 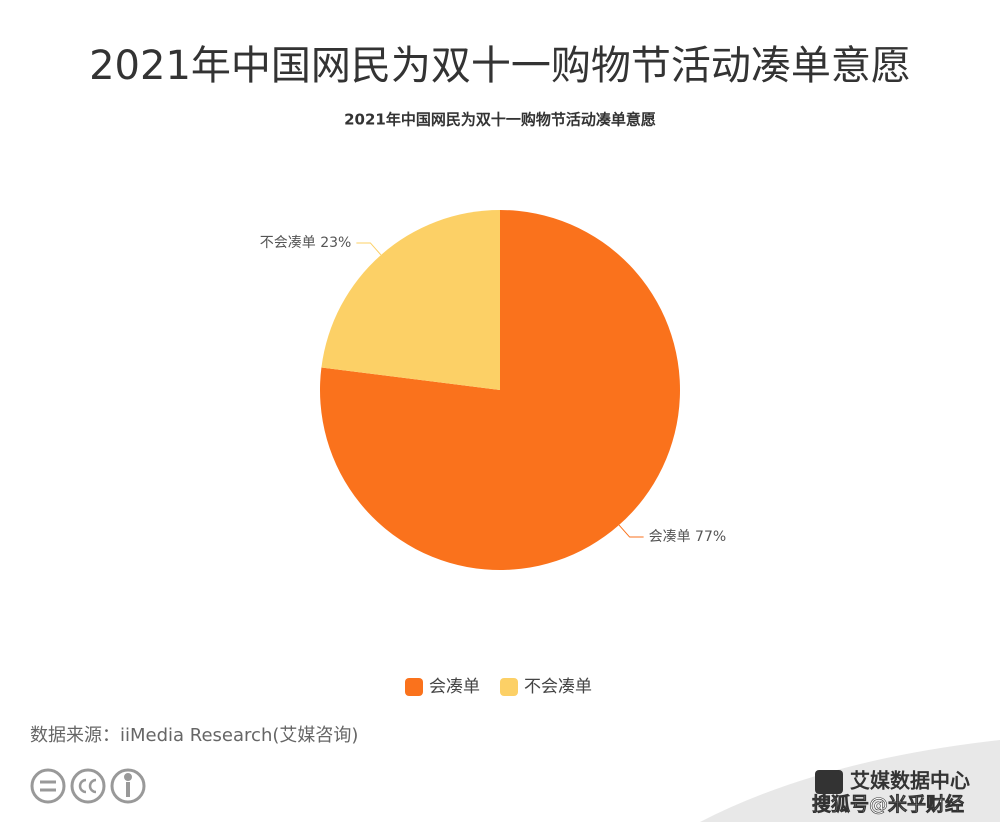 I want to click on legend-label: 会凑单, so click(x=454, y=687).